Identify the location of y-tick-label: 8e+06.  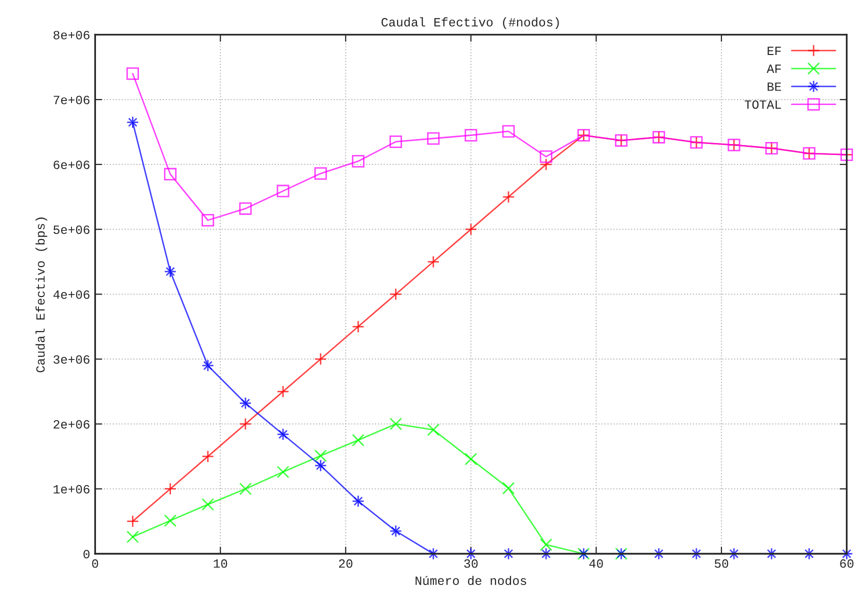
(72, 35).